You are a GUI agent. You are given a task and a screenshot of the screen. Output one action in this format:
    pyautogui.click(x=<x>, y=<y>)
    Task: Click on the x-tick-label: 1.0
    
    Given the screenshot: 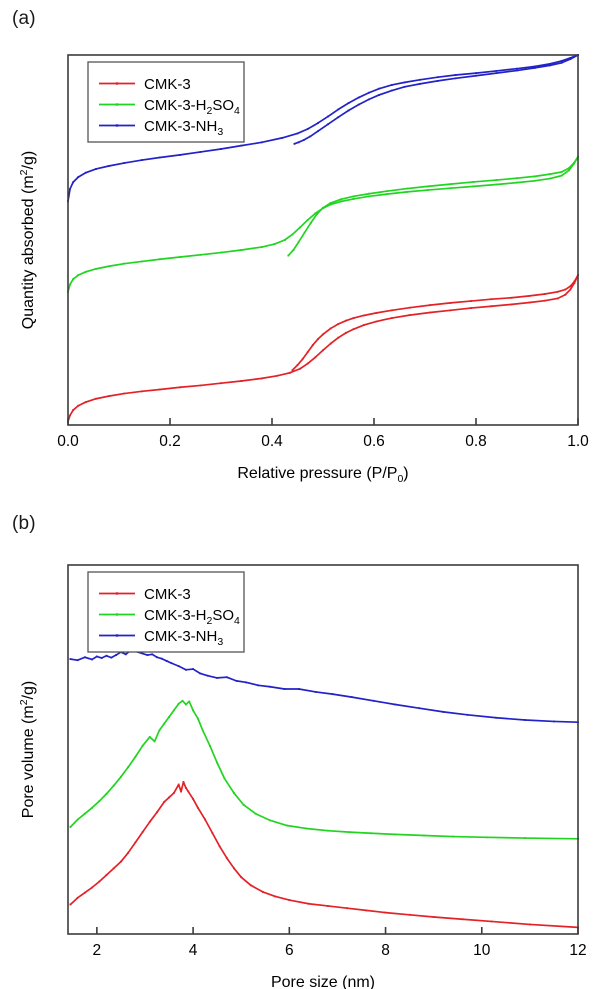 What is the action you would take?
    pyautogui.click(x=578, y=441)
    